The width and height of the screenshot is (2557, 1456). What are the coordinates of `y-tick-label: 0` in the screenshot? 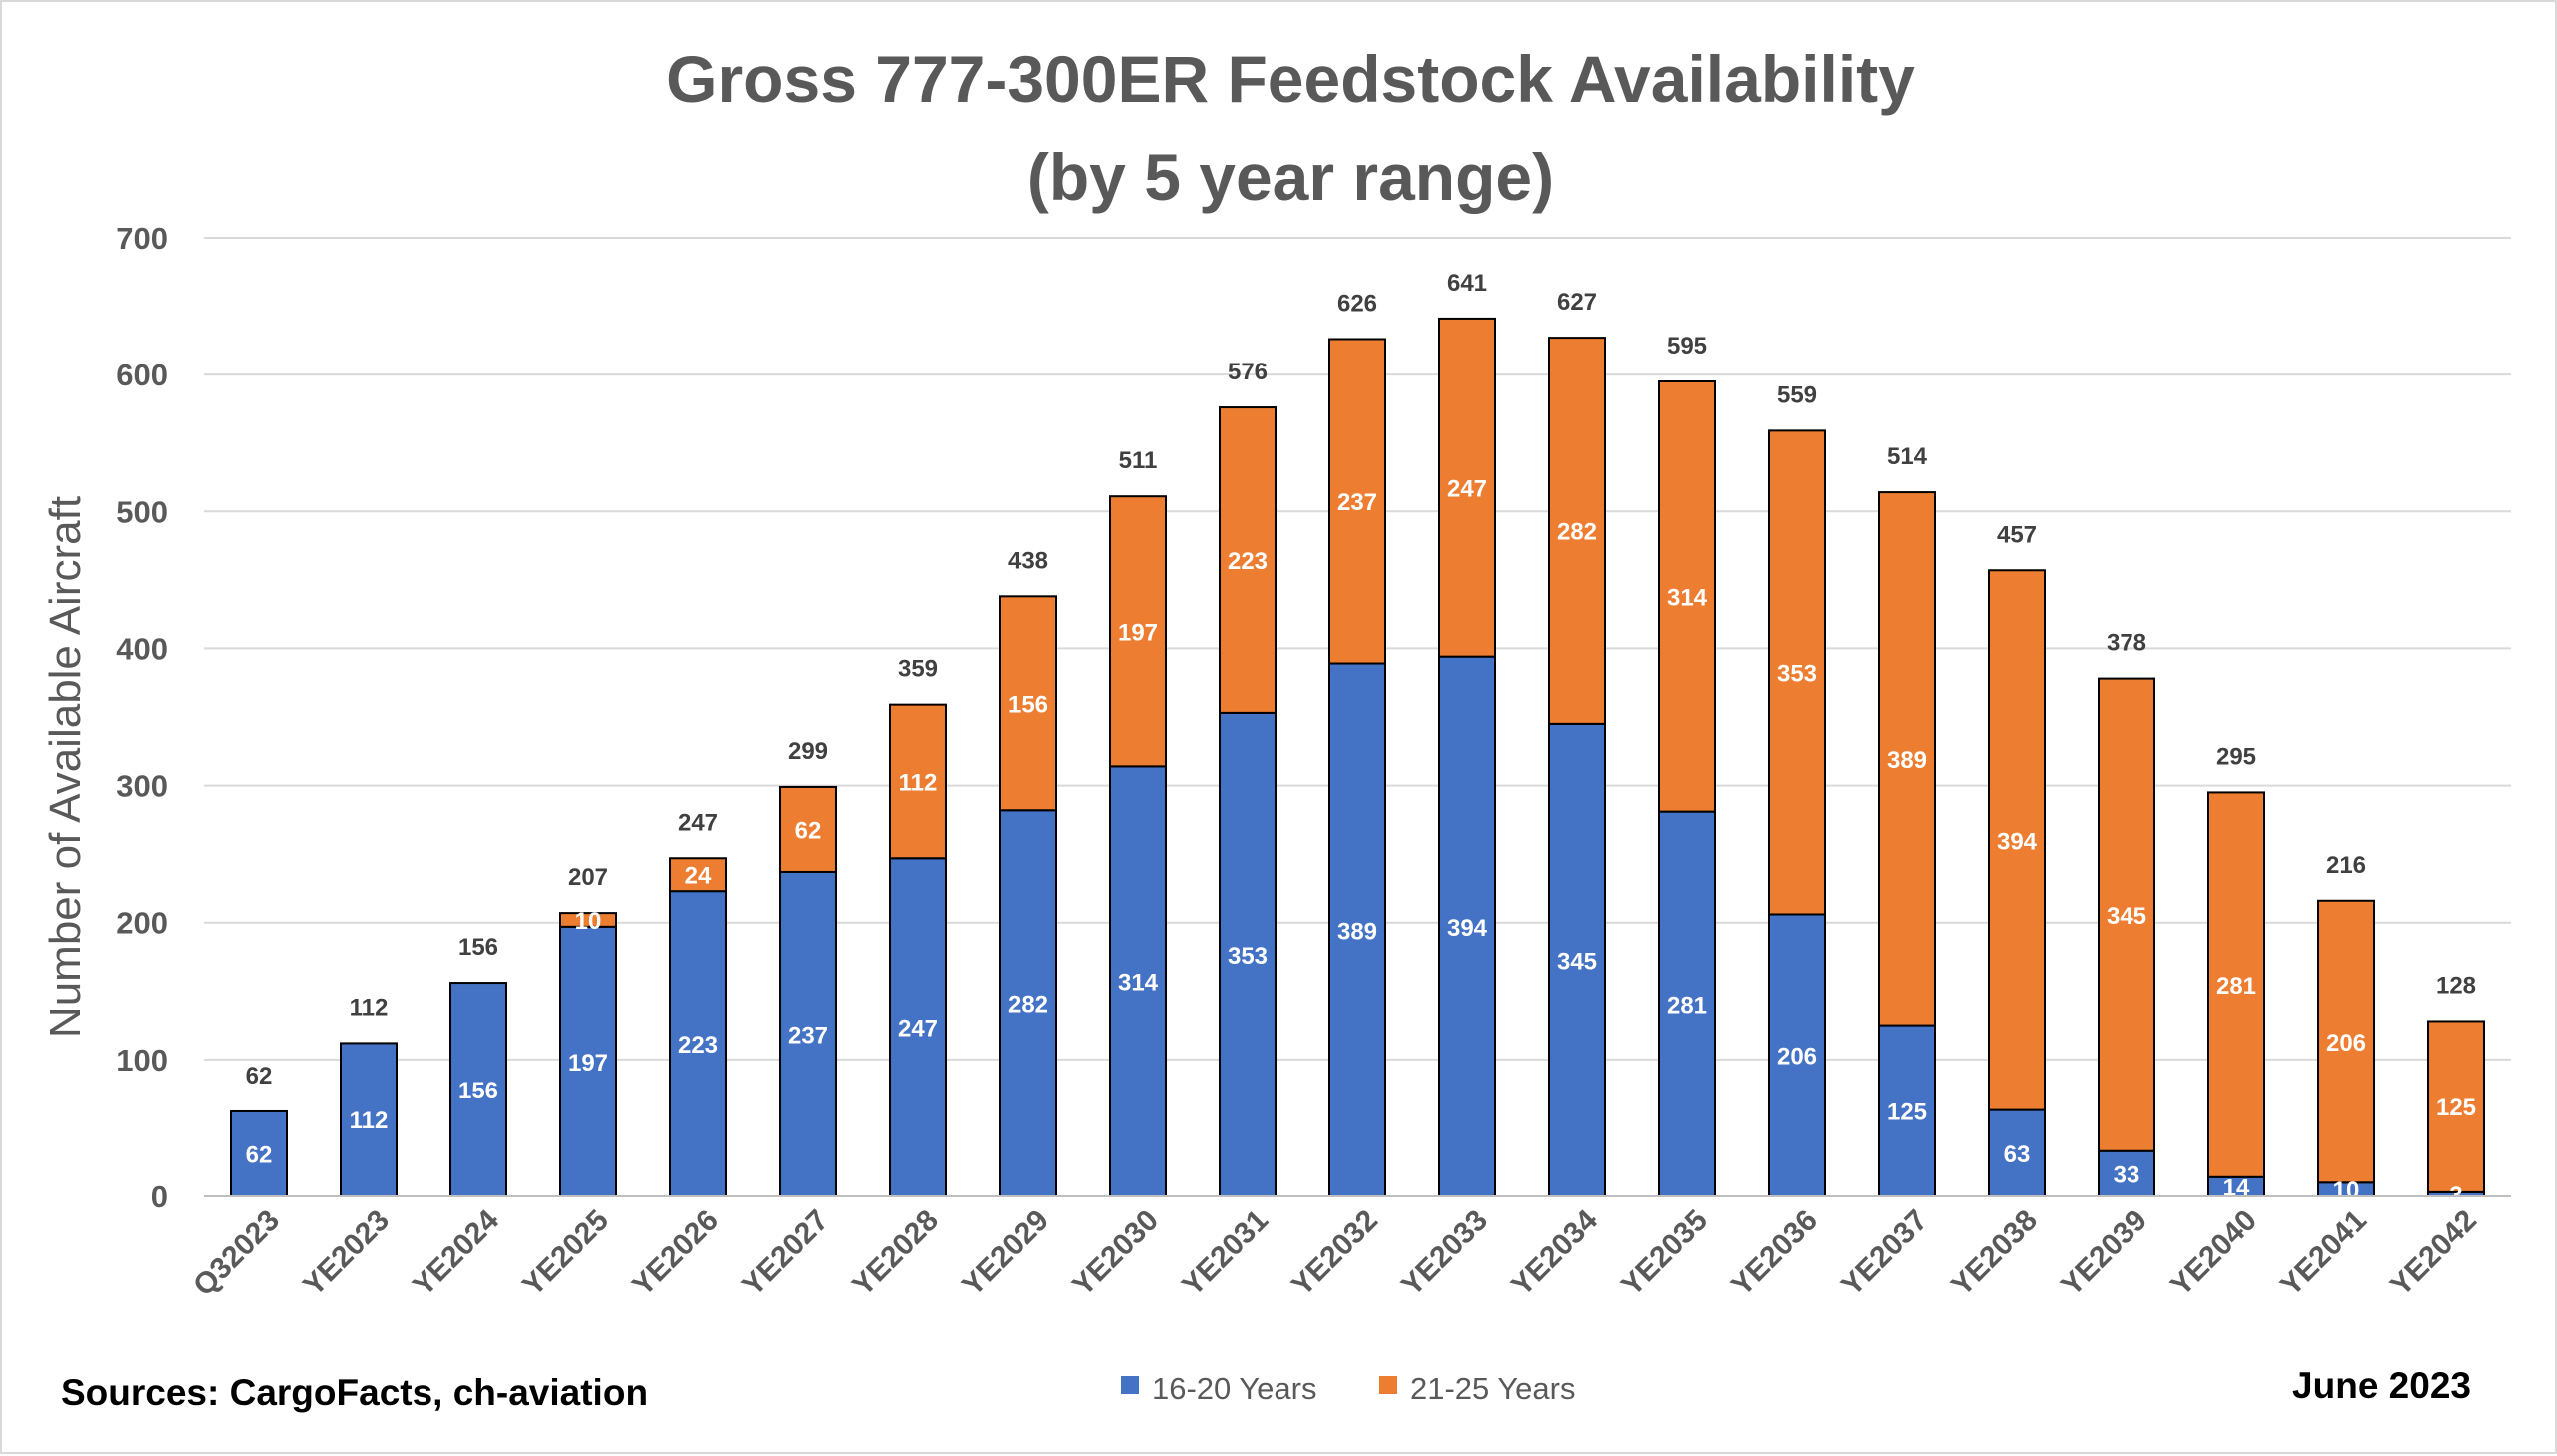 It's located at (159, 1196).